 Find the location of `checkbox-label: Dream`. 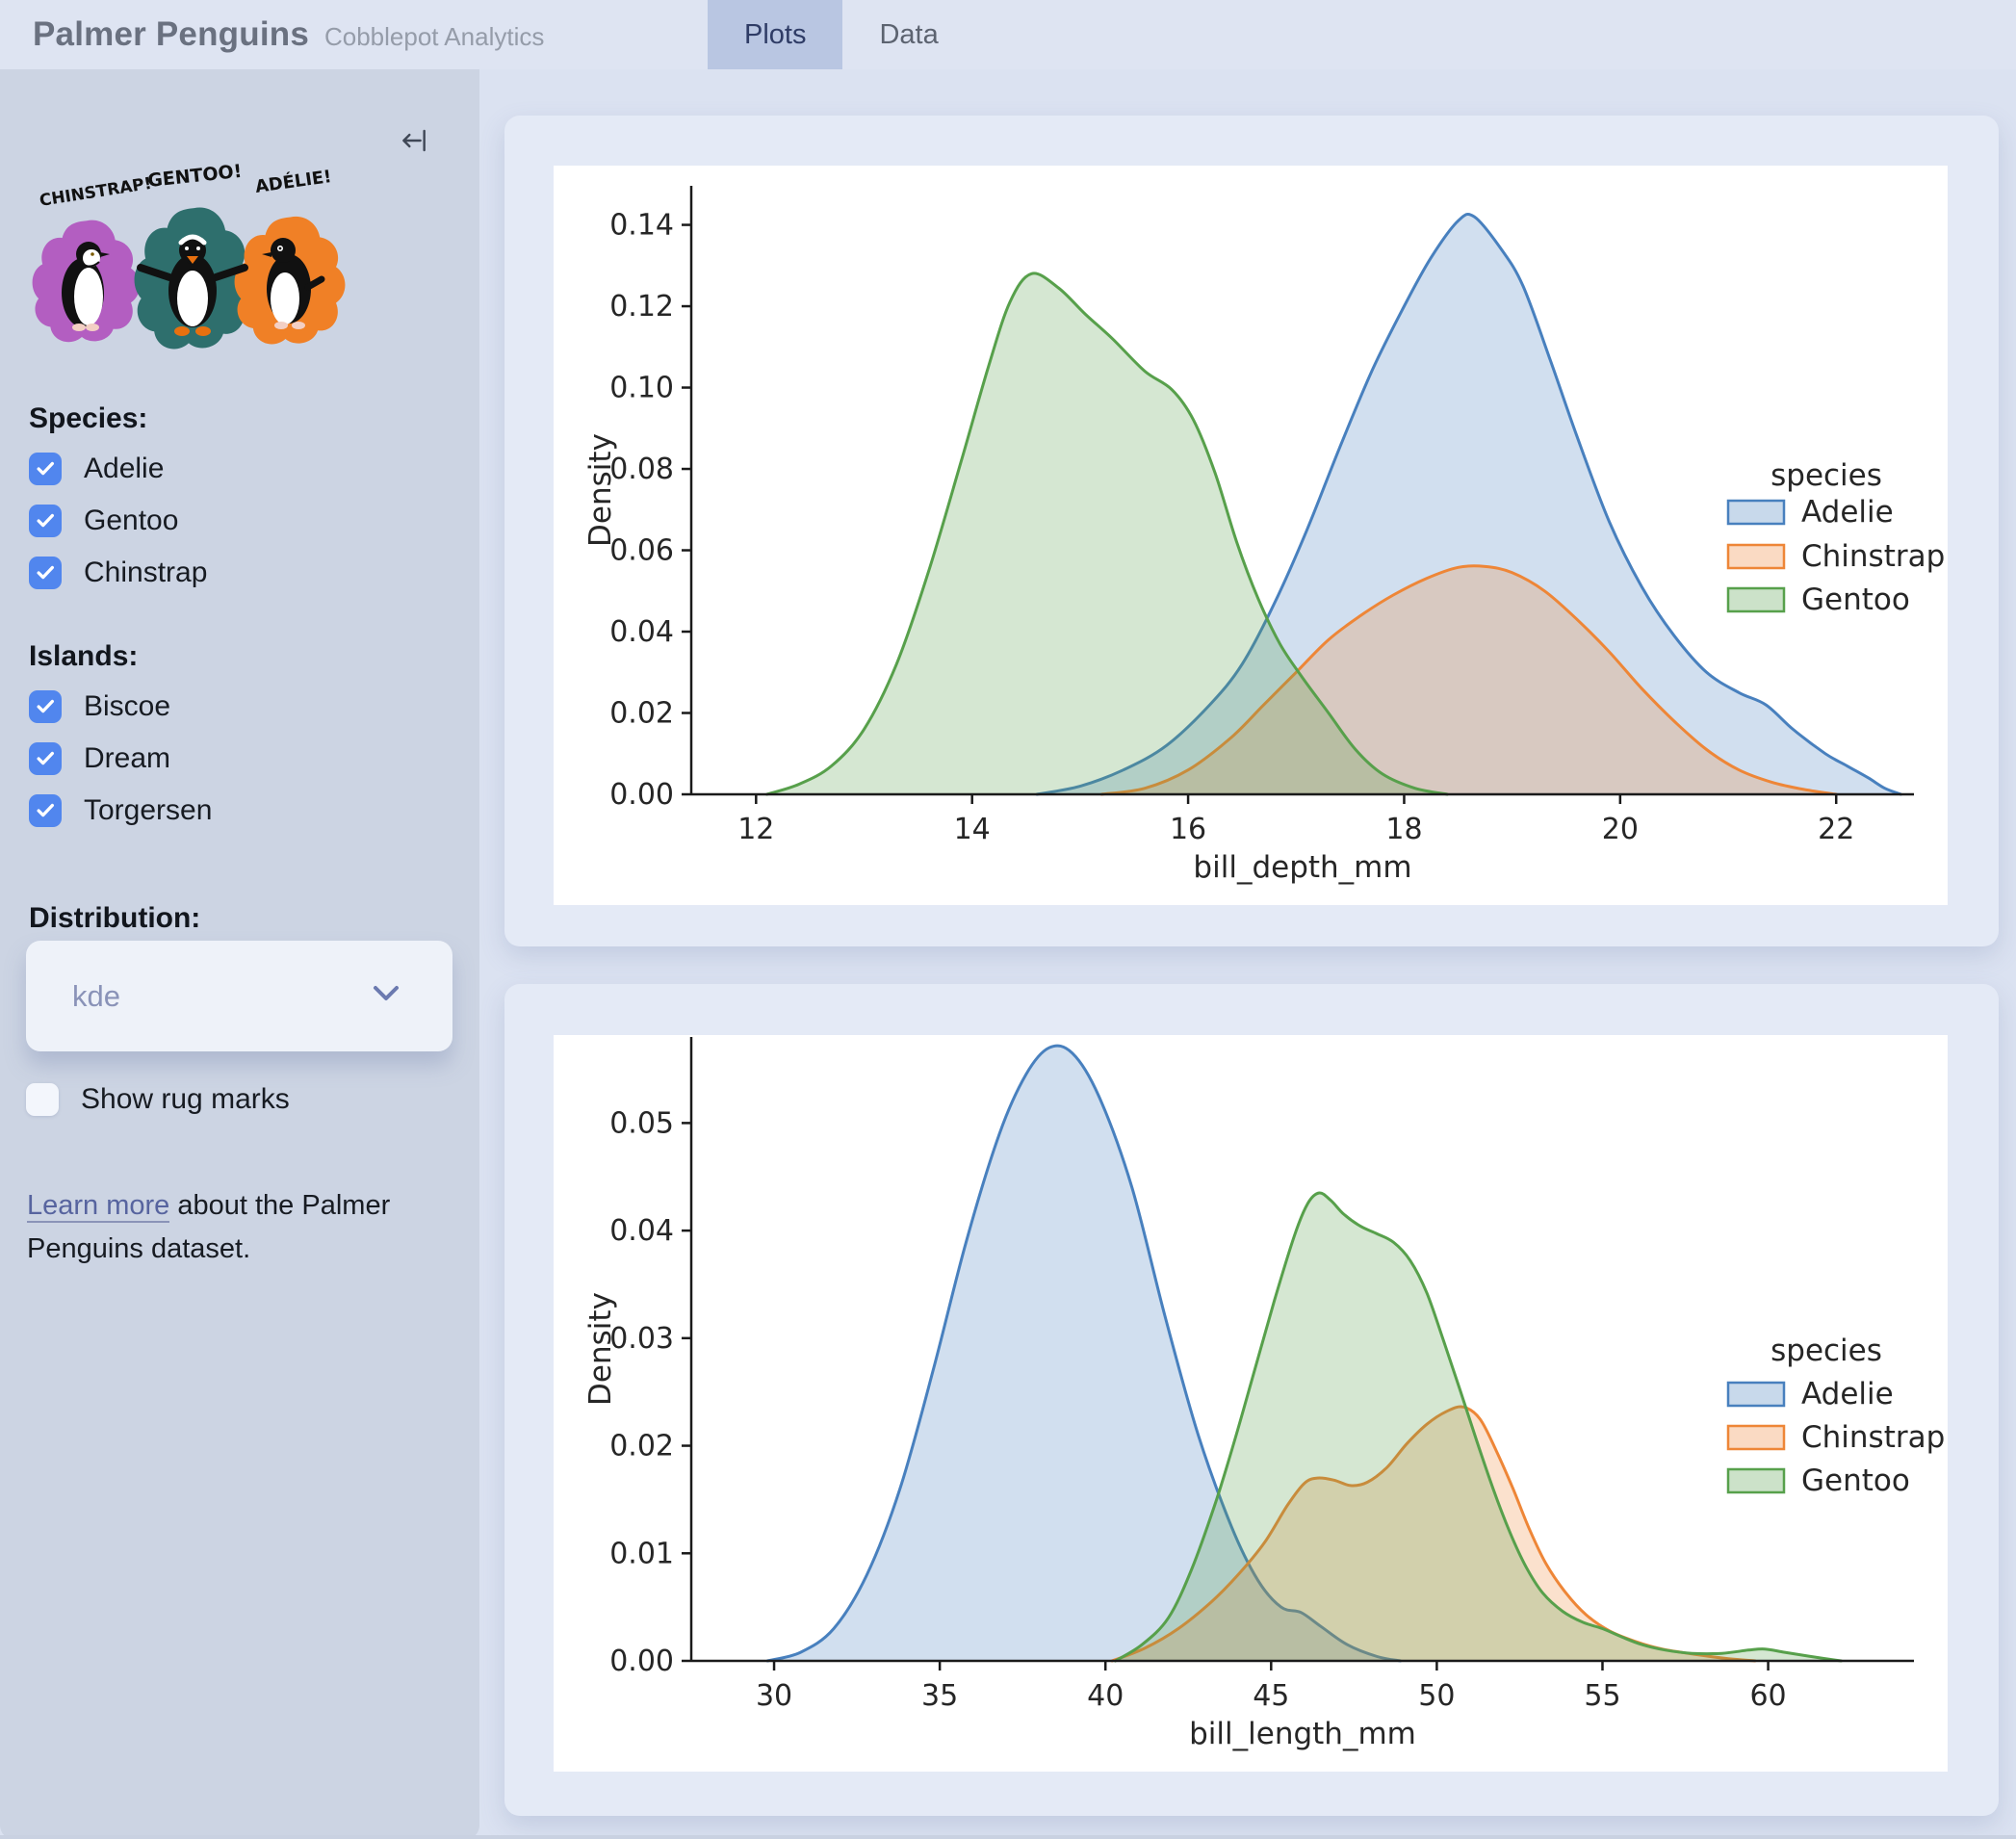

checkbox-label: Dream is located at coordinates (127, 758).